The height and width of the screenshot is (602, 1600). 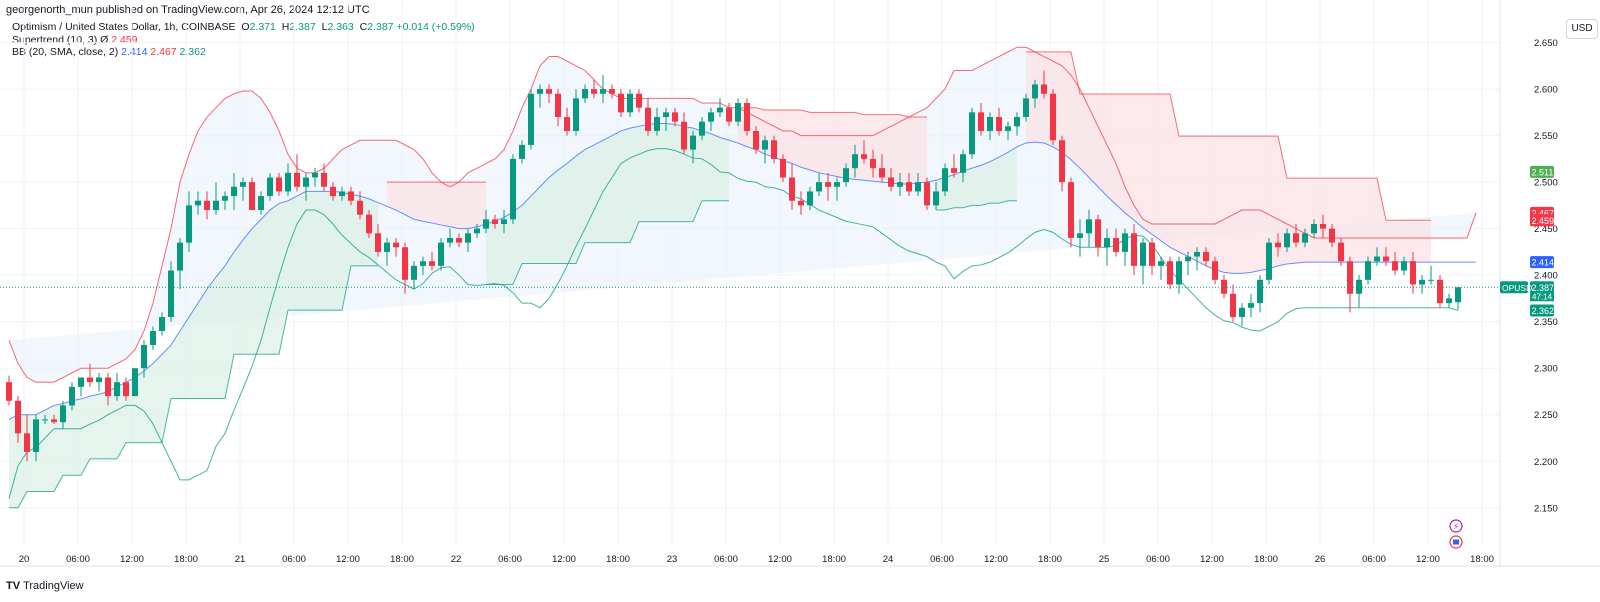 What do you see at coordinates (1542, 296) in the screenshot?
I see `countdown-text: 47:14` at bounding box center [1542, 296].